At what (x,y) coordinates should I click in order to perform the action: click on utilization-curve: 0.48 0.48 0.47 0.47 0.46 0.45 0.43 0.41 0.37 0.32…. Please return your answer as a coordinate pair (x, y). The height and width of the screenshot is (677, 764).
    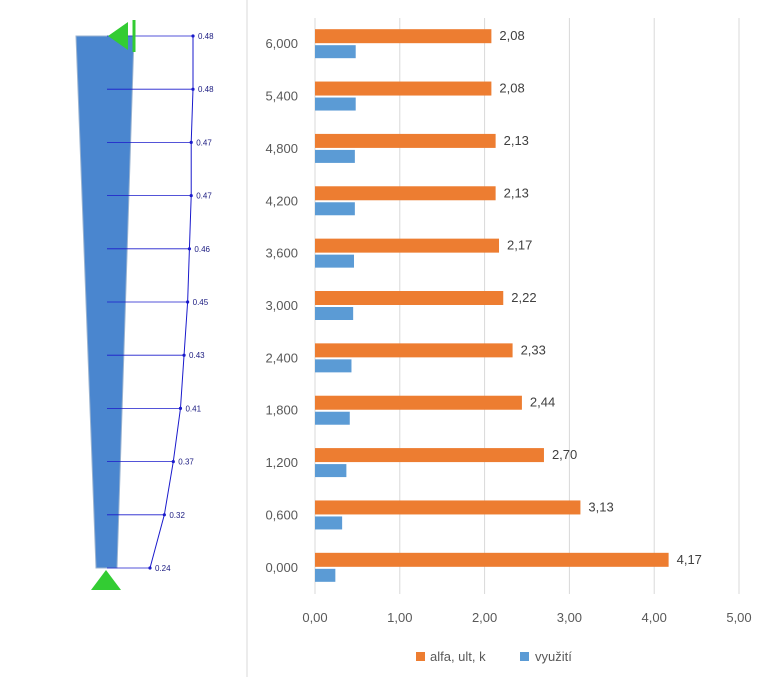
    Looking at the image, I should click on (160, 302).